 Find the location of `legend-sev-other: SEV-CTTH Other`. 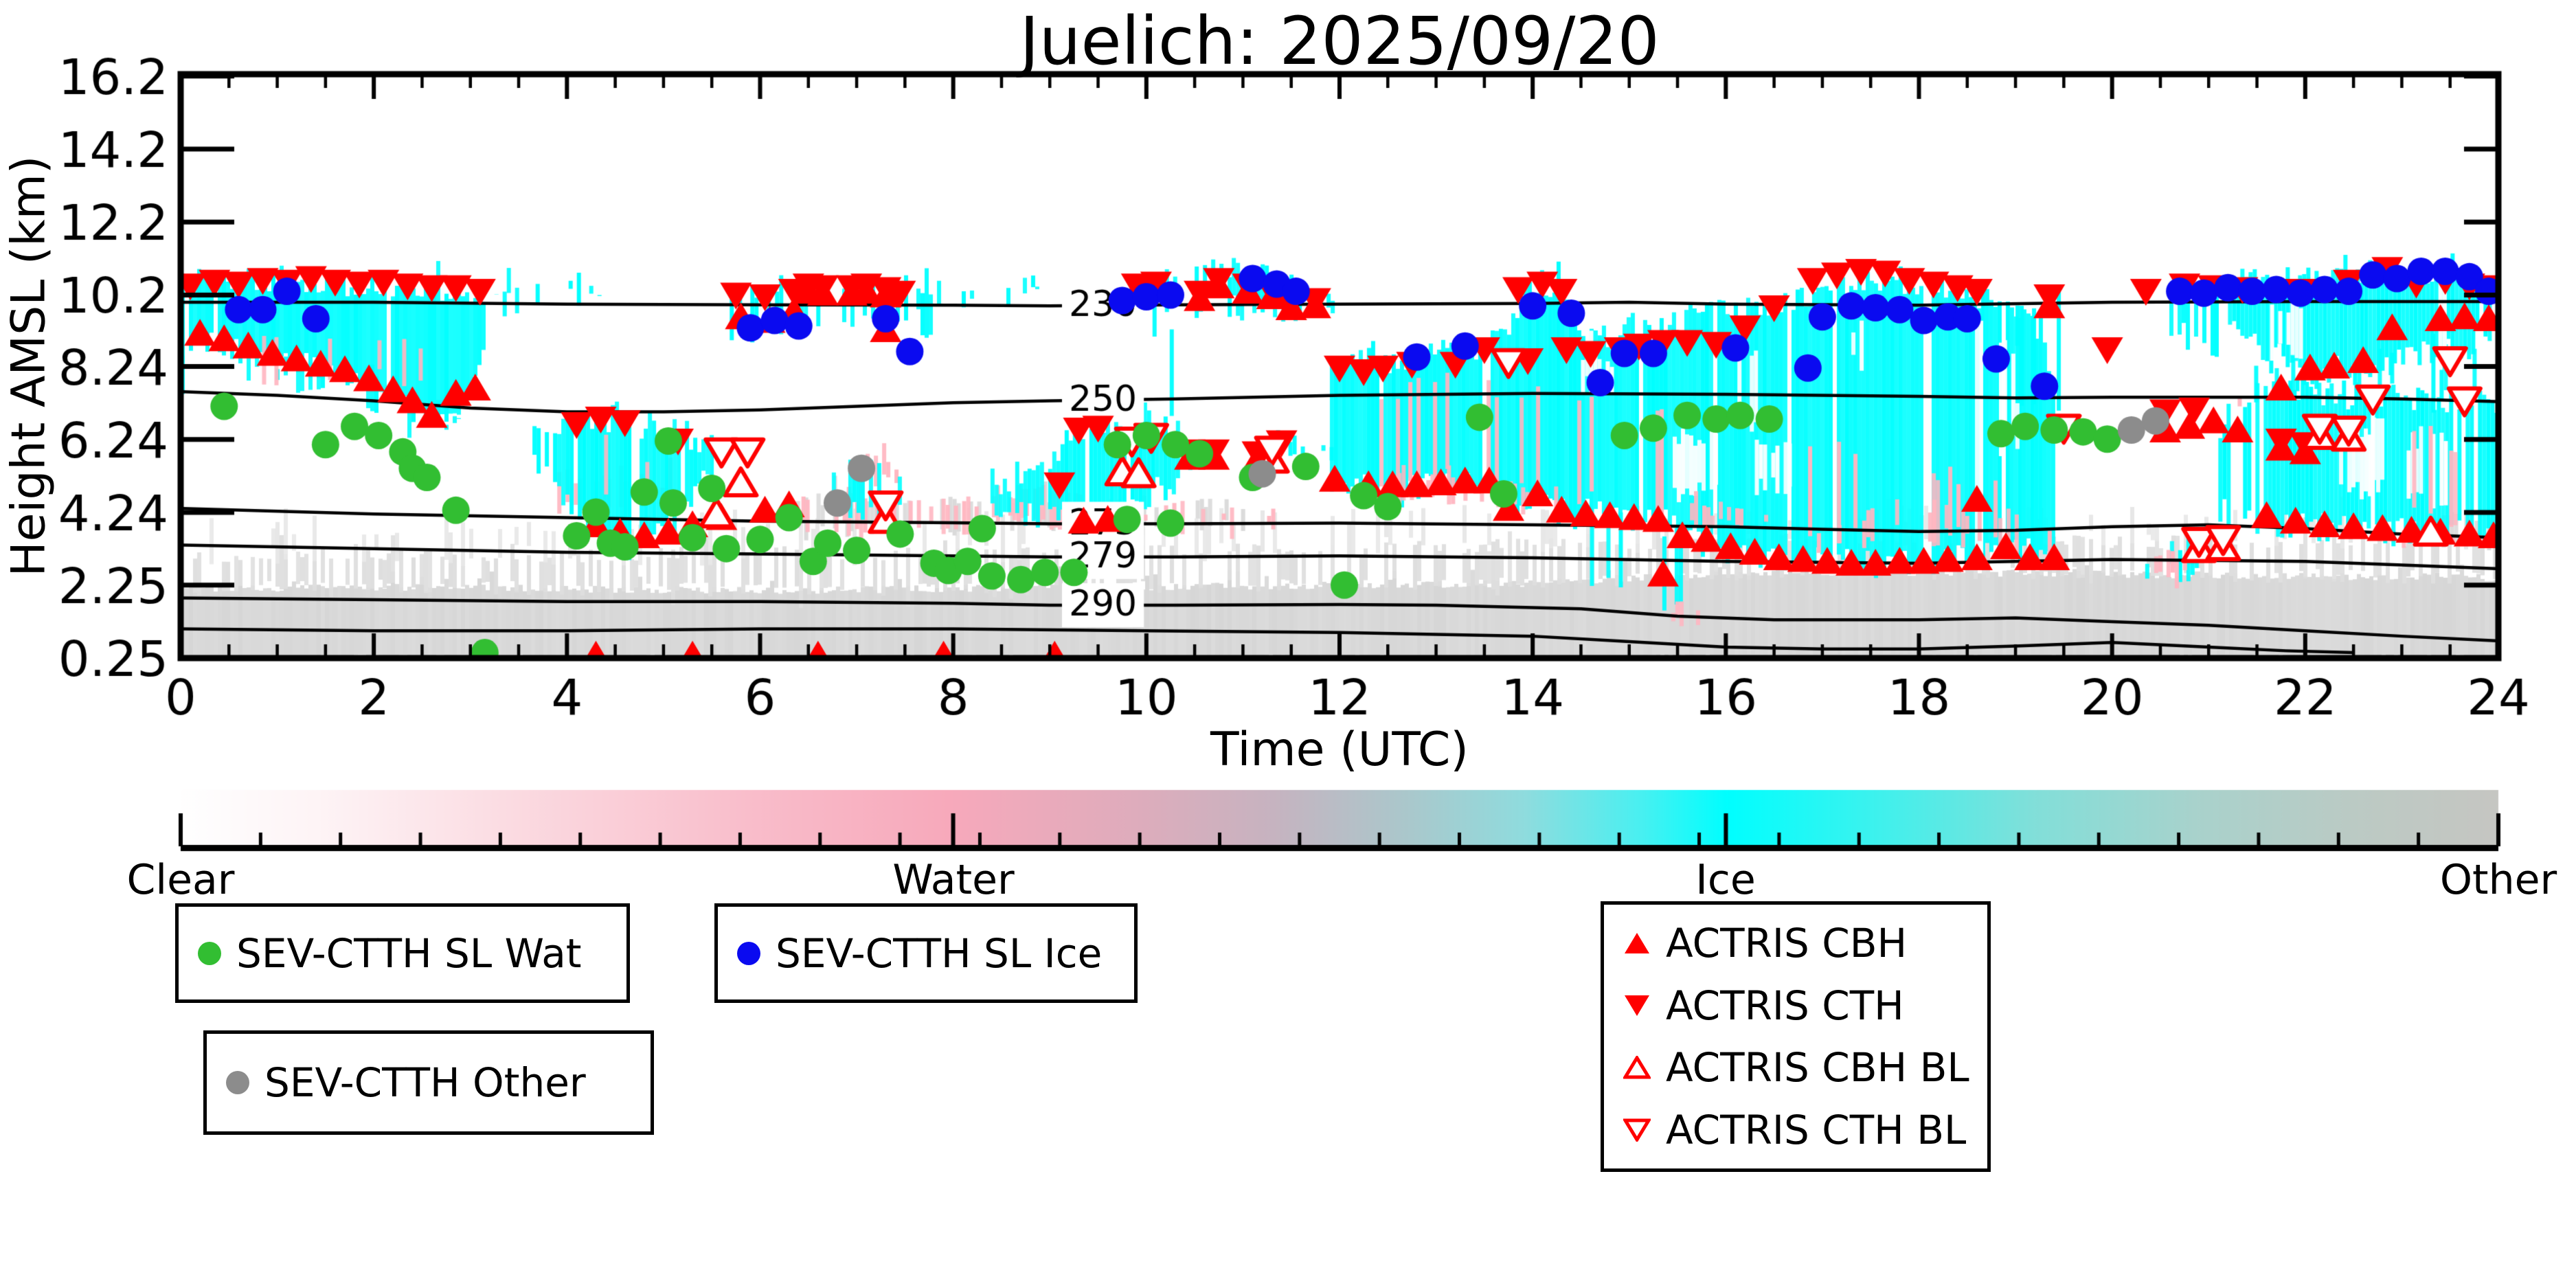

legend-sev-other: SEV-CTTH Other is located at coordinates (428, 1082).